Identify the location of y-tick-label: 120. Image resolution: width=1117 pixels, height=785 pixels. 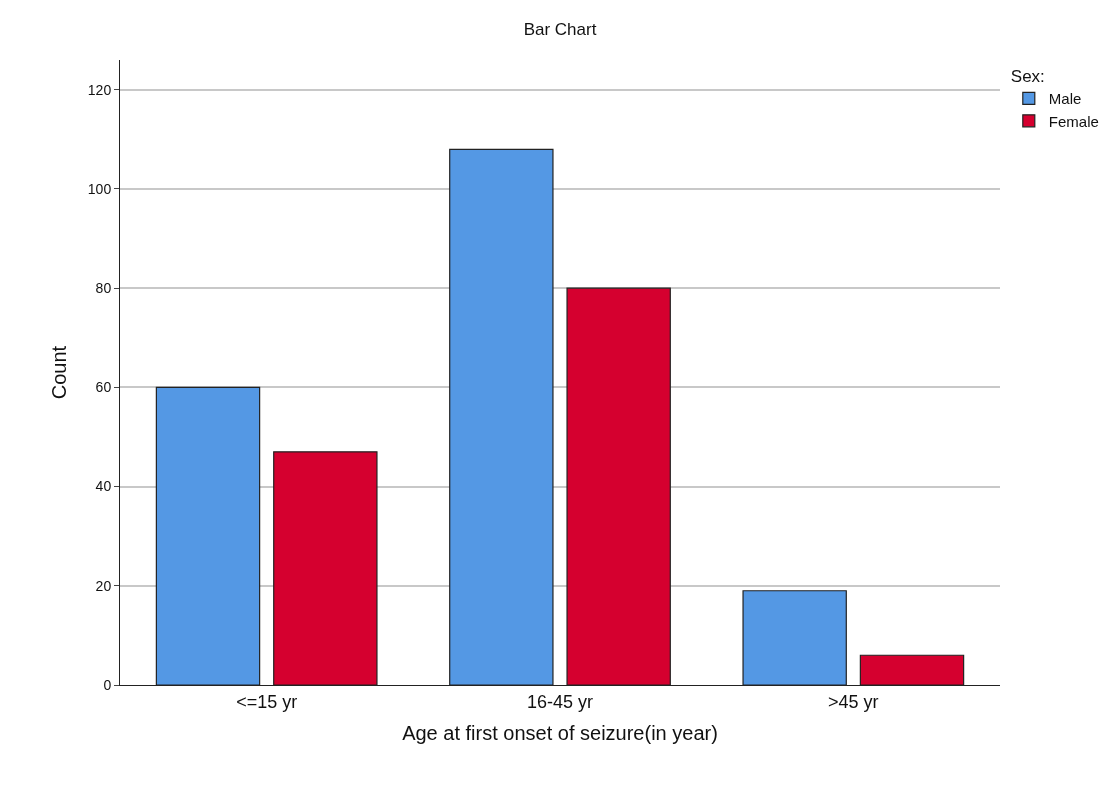
(99, 89).